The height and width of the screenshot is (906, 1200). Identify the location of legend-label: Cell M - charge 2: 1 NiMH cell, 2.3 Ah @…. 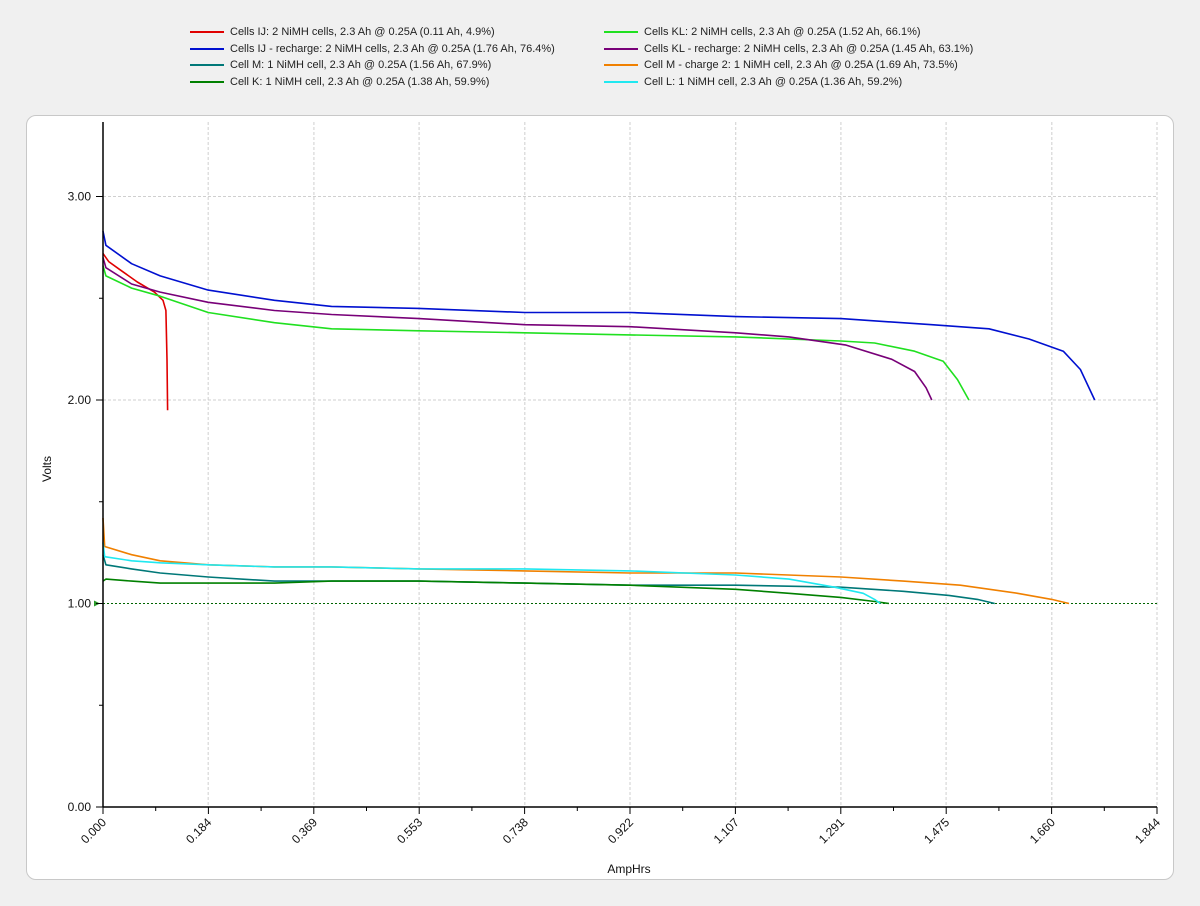
(801, 65).